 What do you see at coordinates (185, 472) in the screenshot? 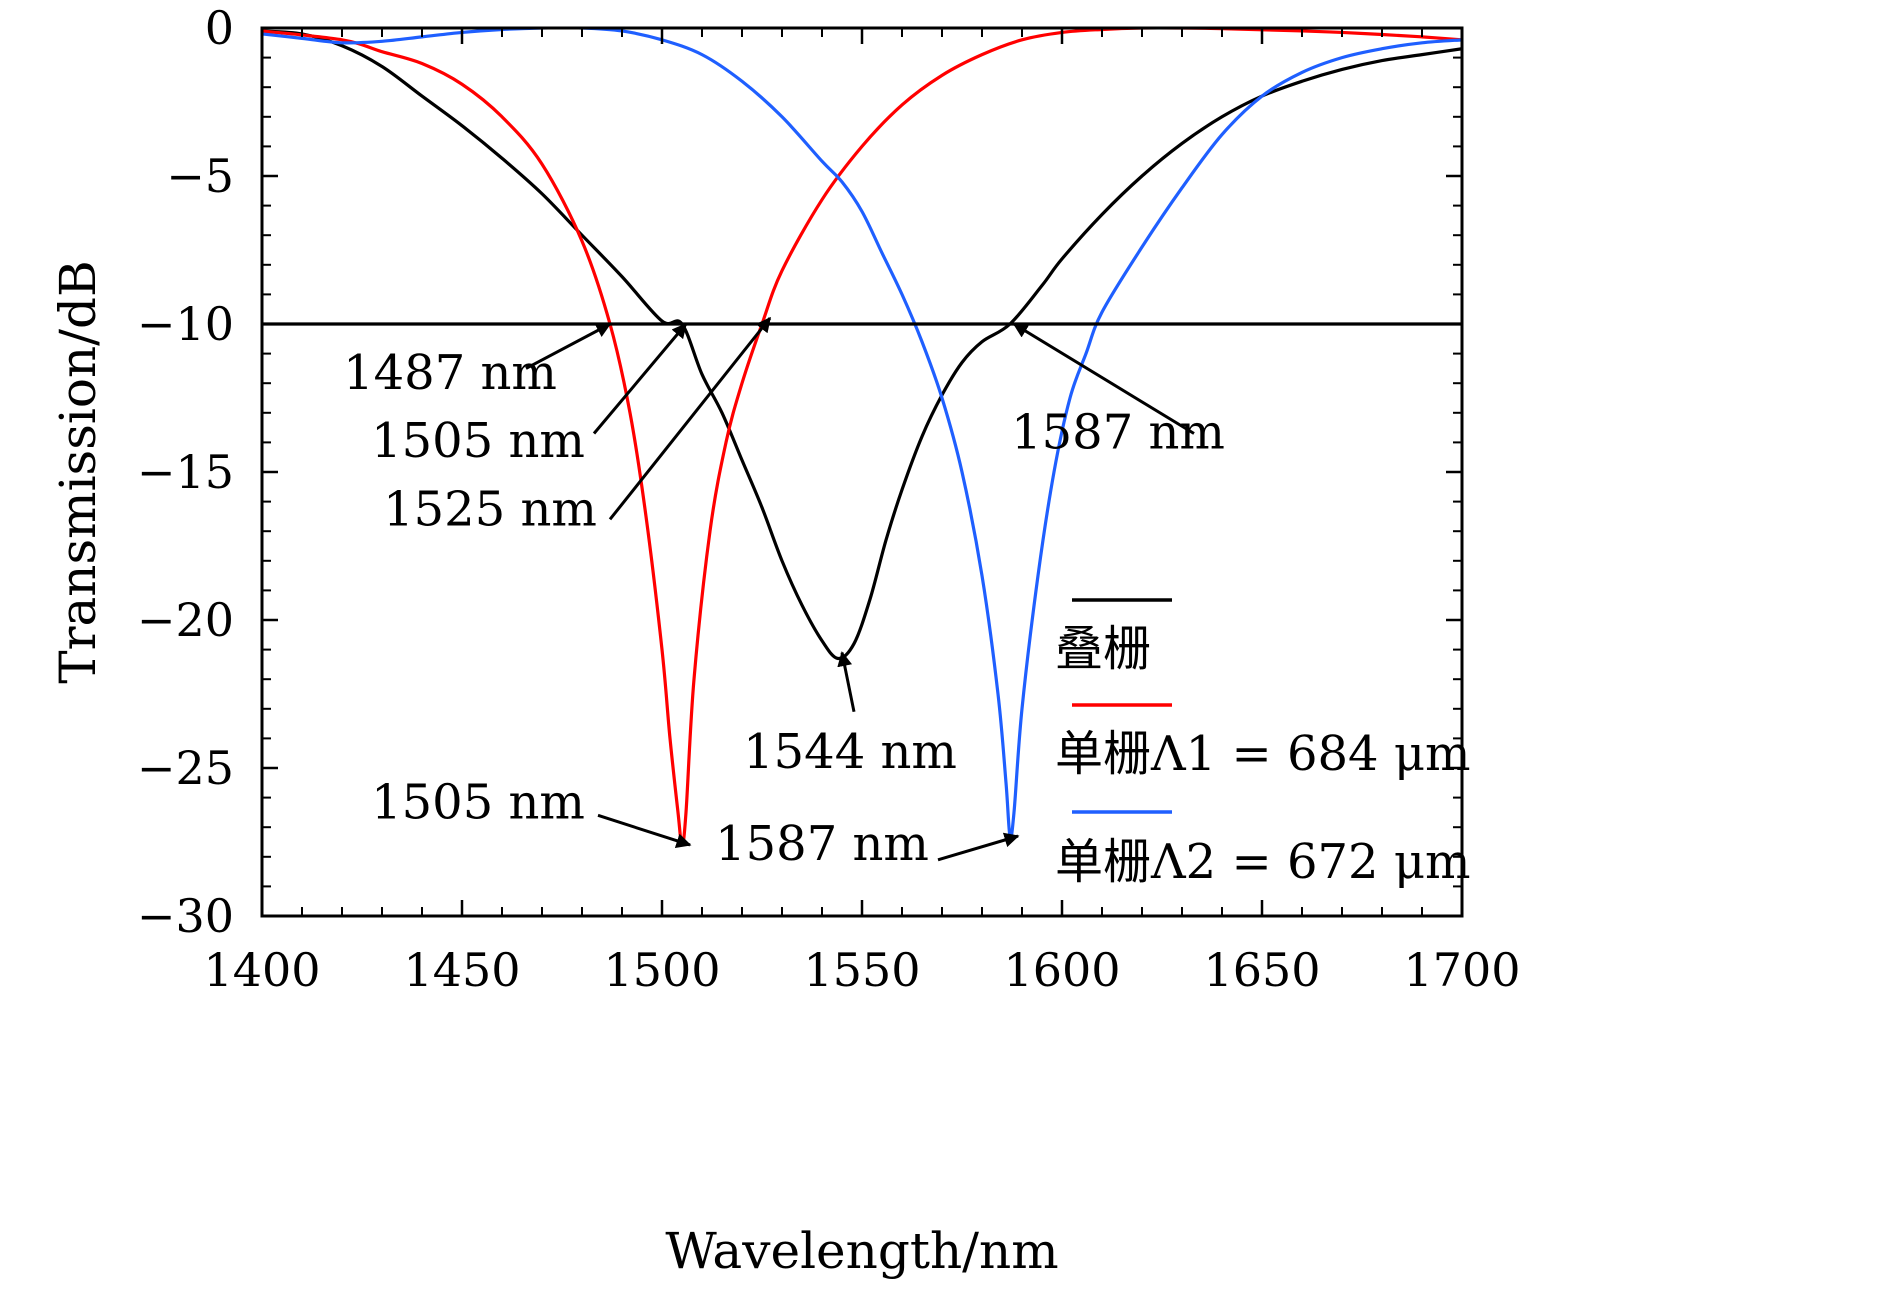
I see `y-tick-label: −15` at bounding box center [185, 472].